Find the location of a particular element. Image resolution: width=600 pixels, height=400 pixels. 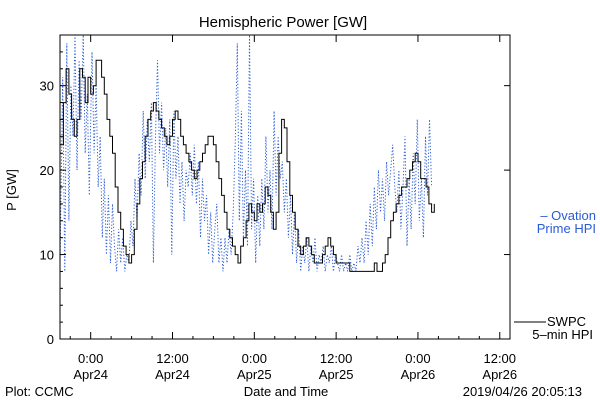

chart-title: Hemispheric Power [GW] is located at coordinates (283, 22).